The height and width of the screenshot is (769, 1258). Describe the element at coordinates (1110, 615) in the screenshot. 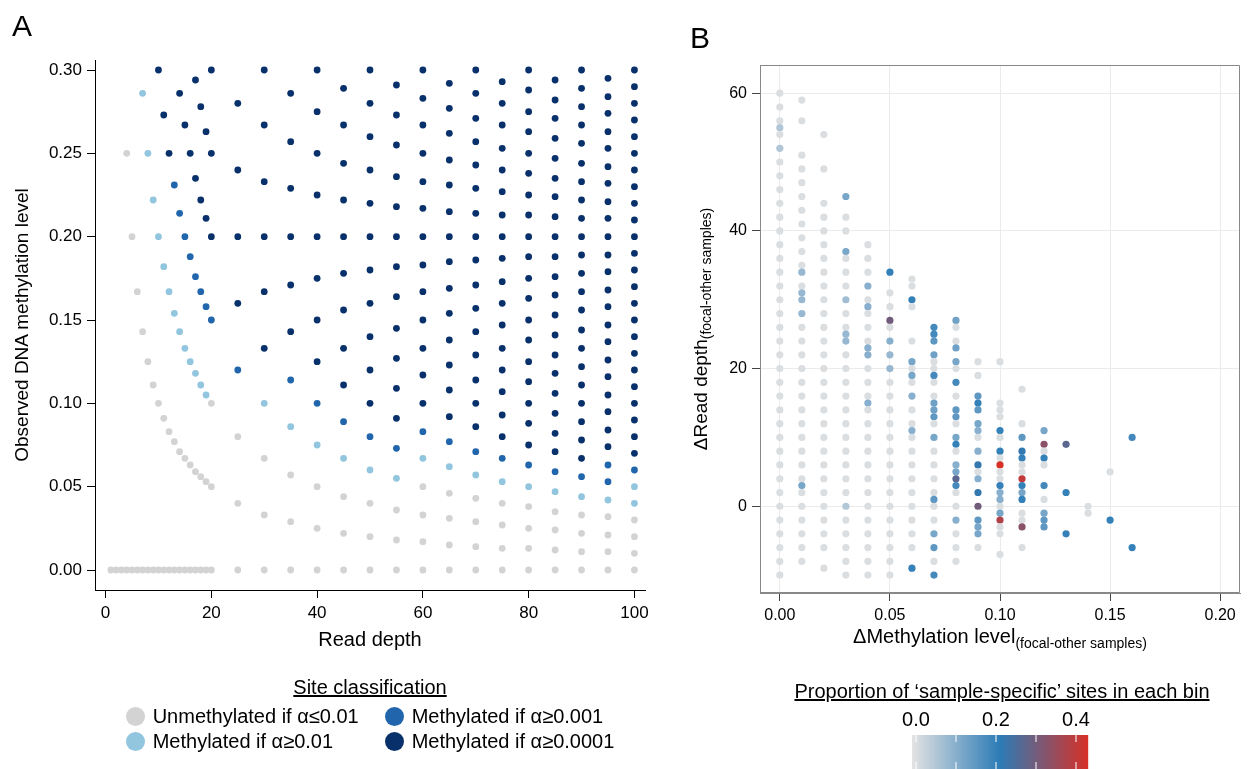

I see `x-tick-label: 0.15` at that location.